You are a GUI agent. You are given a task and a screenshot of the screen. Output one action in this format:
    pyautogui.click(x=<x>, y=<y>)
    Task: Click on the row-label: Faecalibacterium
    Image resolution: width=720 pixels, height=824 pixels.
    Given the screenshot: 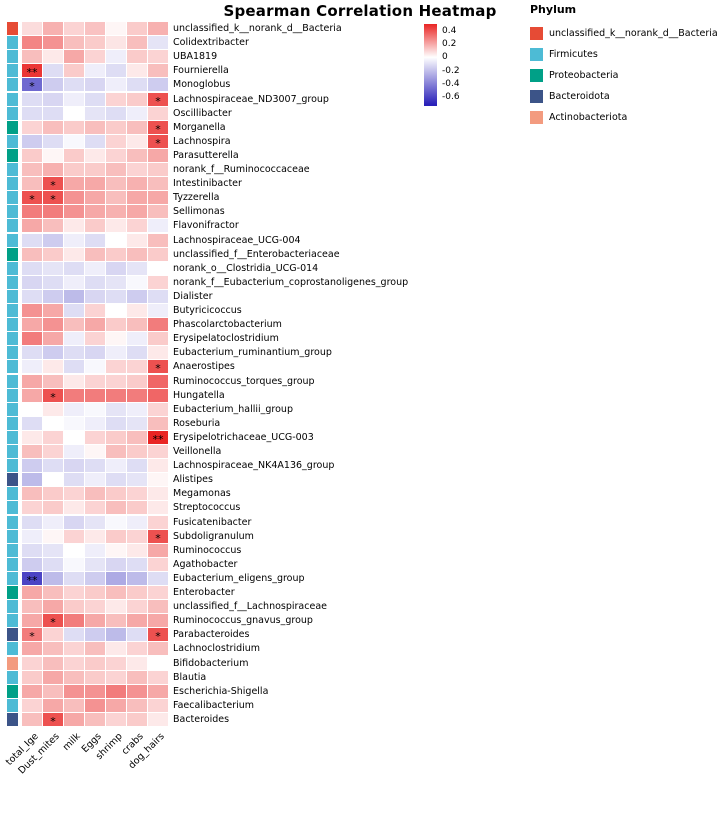 What is the action you would take?
    pyautogui.click(x=214, y=705)
    